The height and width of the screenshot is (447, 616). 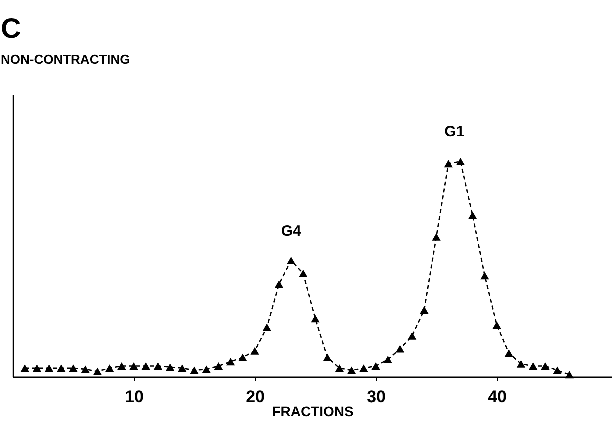 I want to click on annotation: G4, so click(x=291, y=231).